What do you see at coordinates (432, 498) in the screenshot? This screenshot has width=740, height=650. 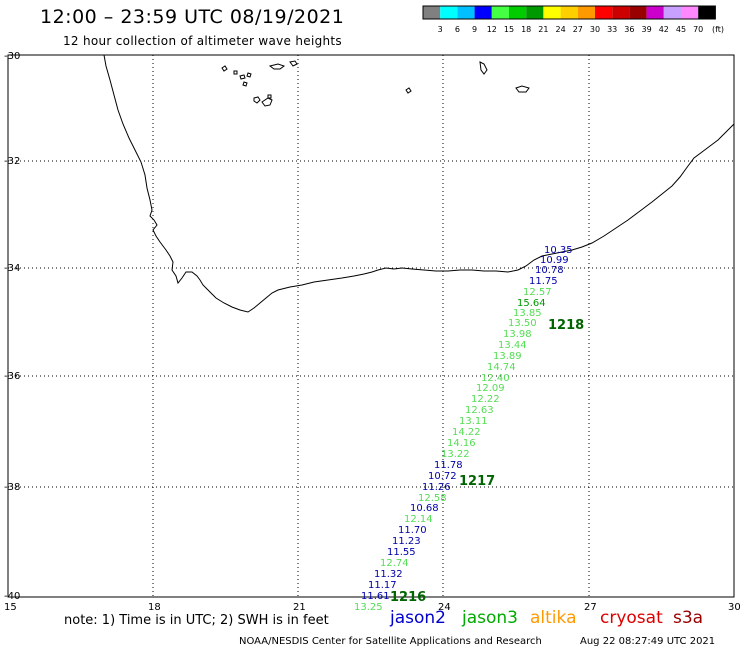 I see `swh-value-label: 12.58` at bounding box center [432, 498].